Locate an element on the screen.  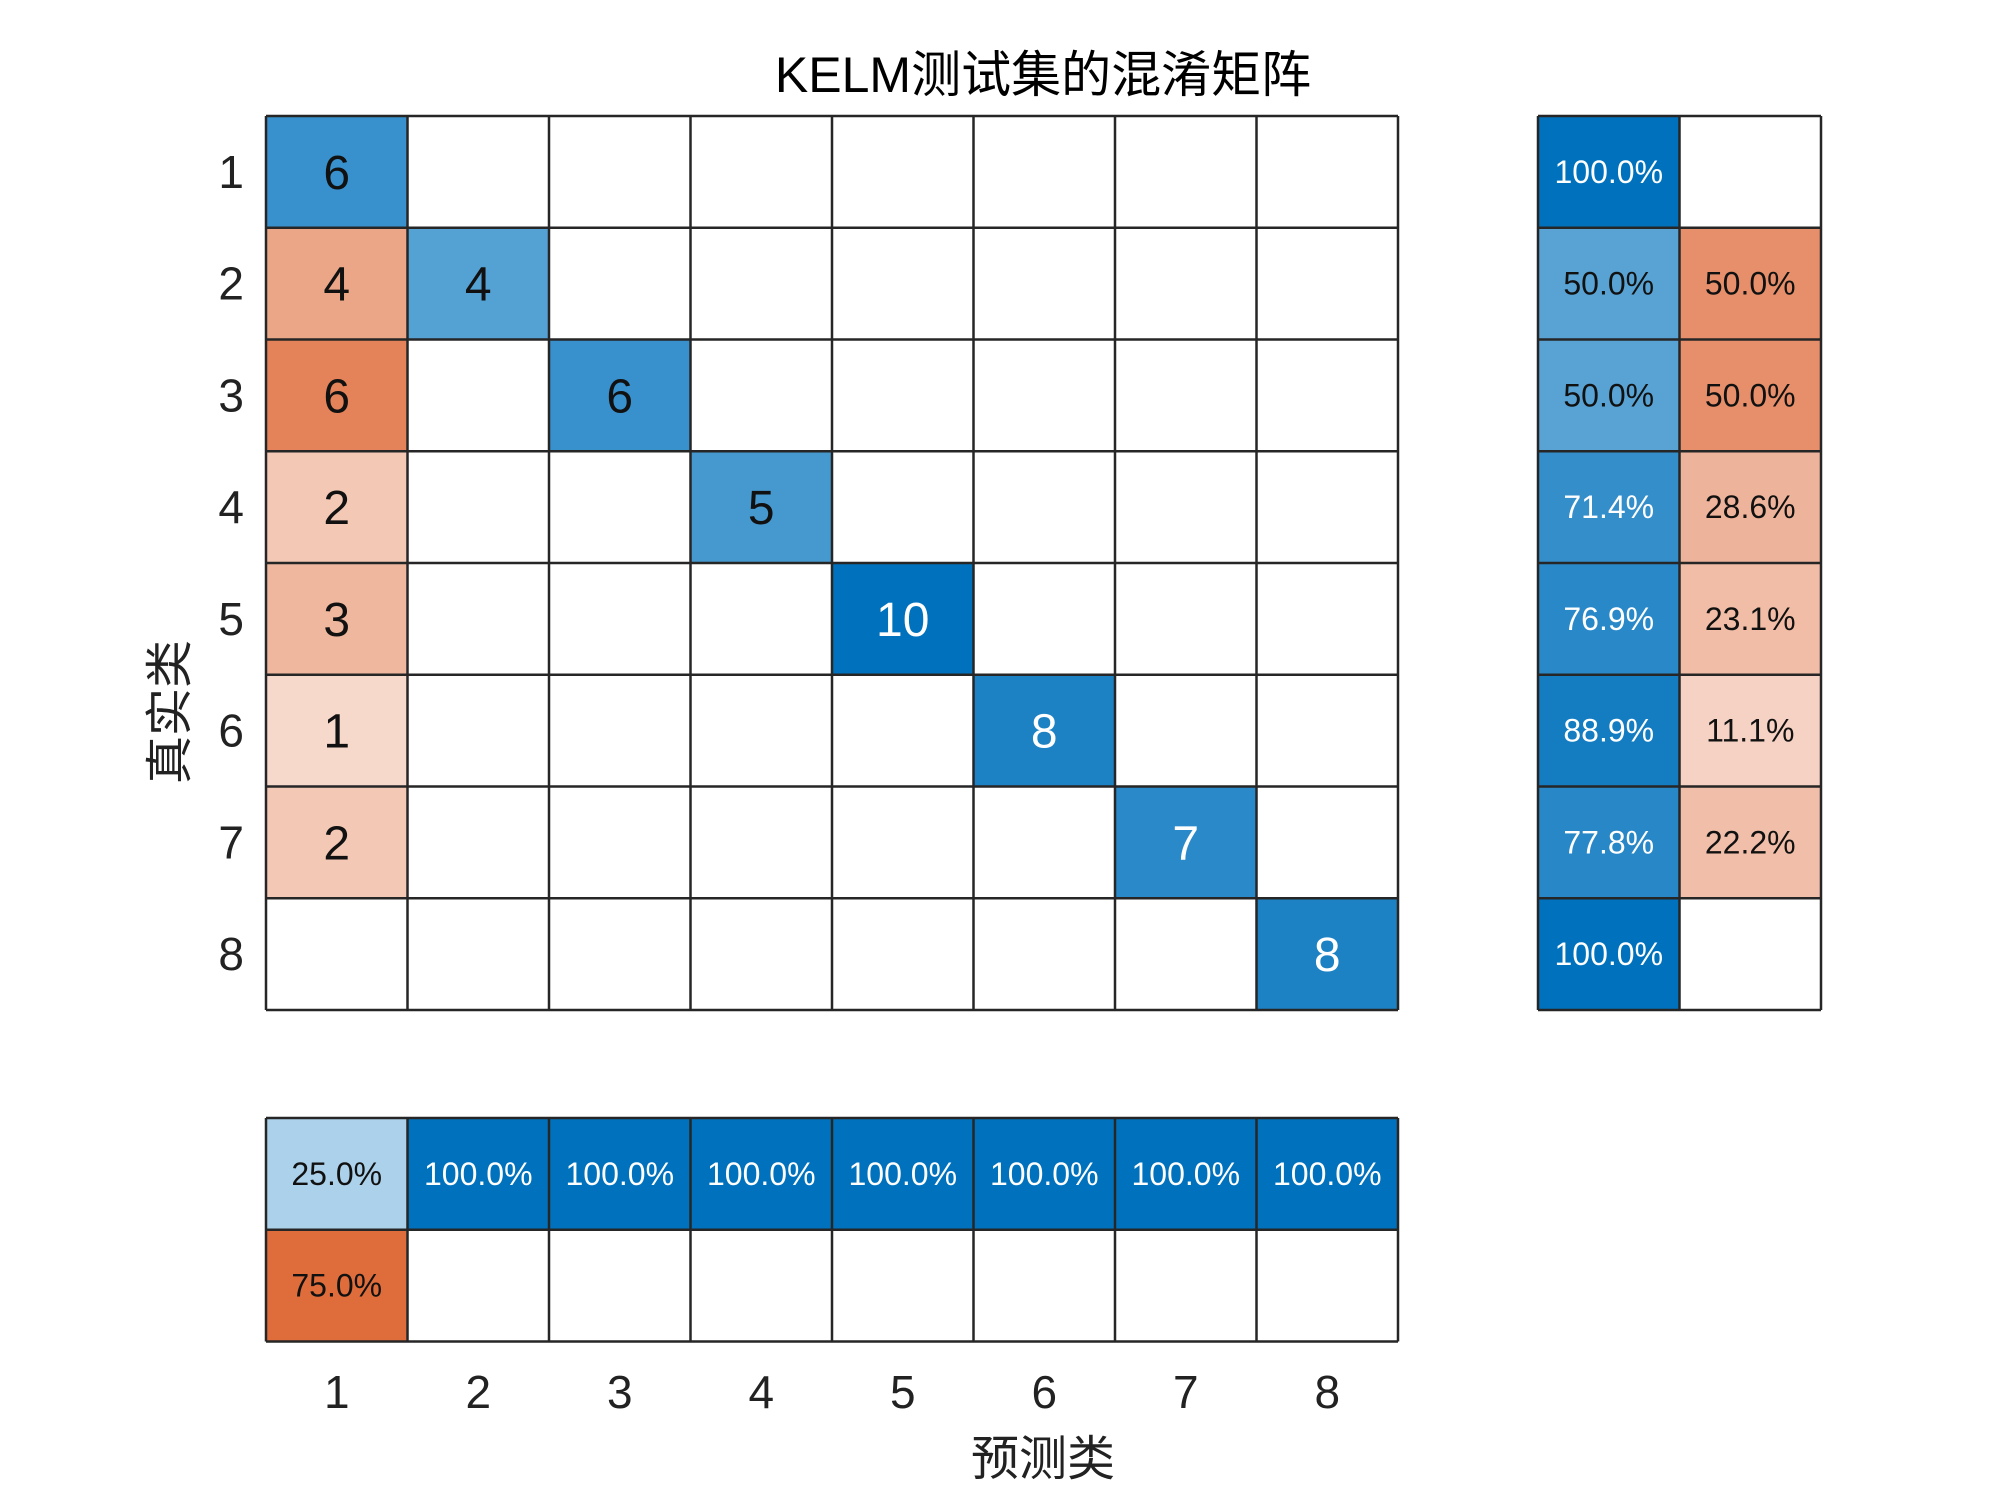
matrix-count-3-3: 6 is located at coordinates (619, 396).